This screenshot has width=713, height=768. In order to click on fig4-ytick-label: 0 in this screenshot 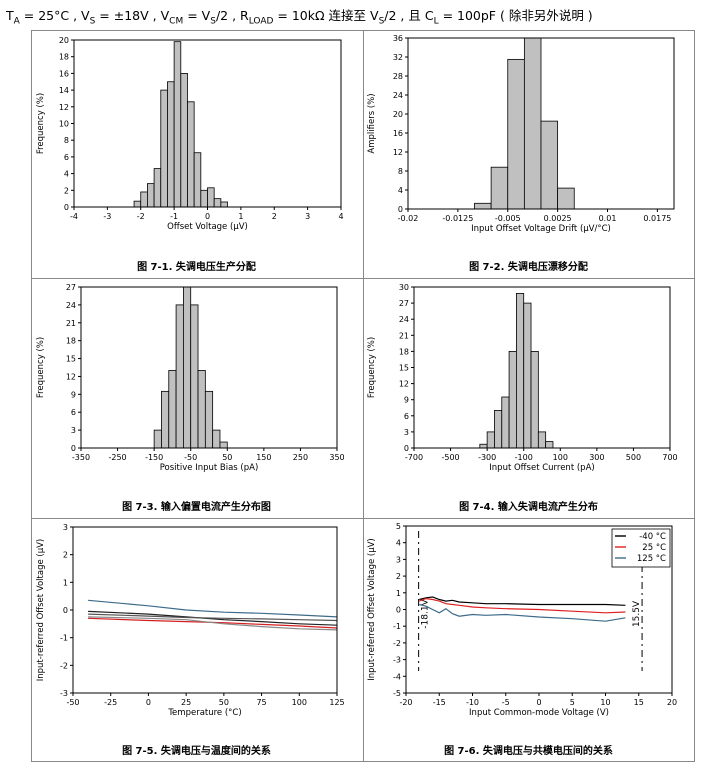, I will do `click(406, 448)`.